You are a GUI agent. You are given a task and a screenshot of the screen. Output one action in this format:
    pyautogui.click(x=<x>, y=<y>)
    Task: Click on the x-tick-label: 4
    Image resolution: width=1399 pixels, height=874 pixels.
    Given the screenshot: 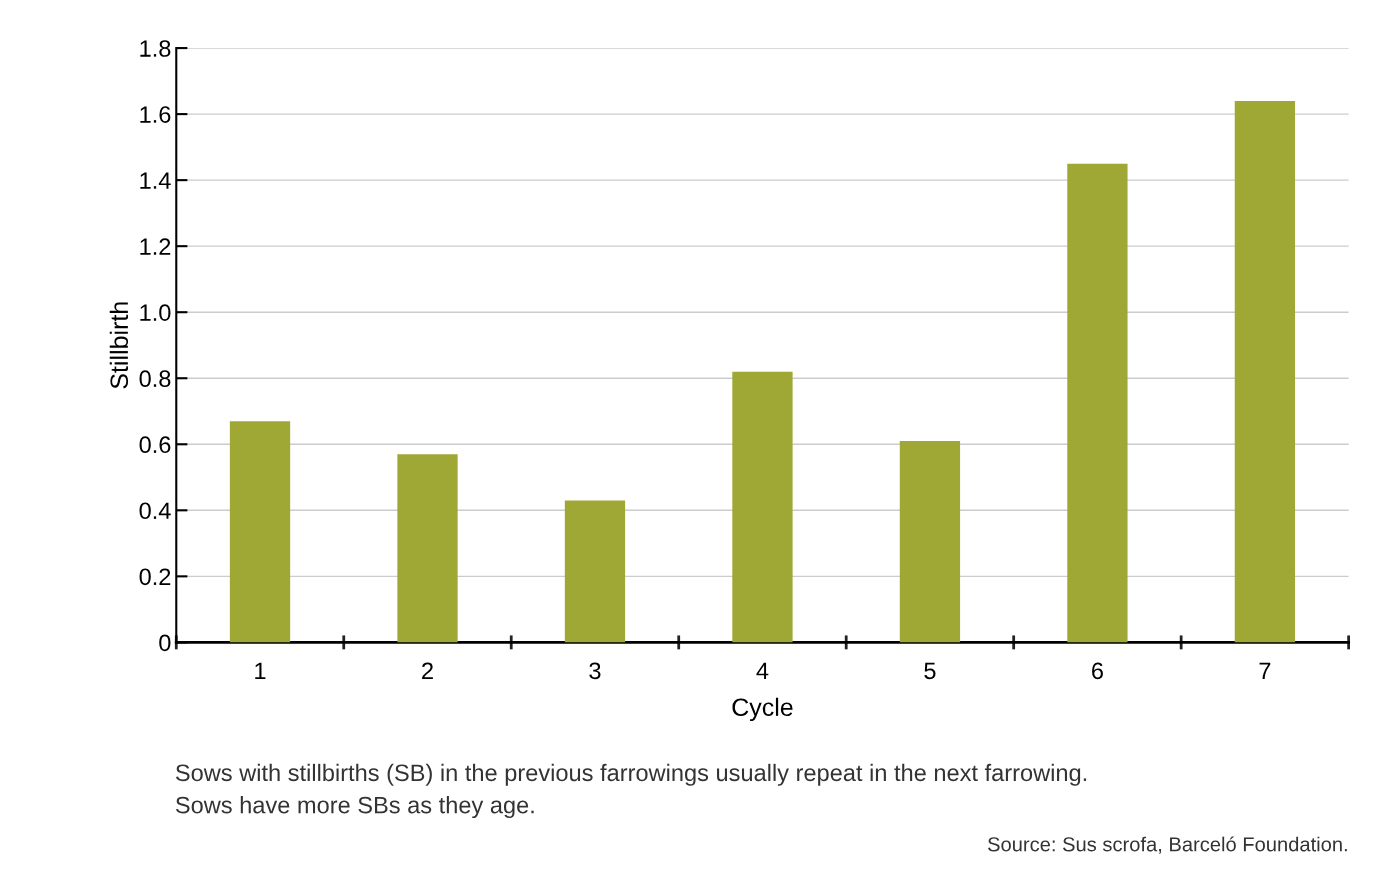 What is the action you would take?
    pyautogui.click(x=762, y=670)
    